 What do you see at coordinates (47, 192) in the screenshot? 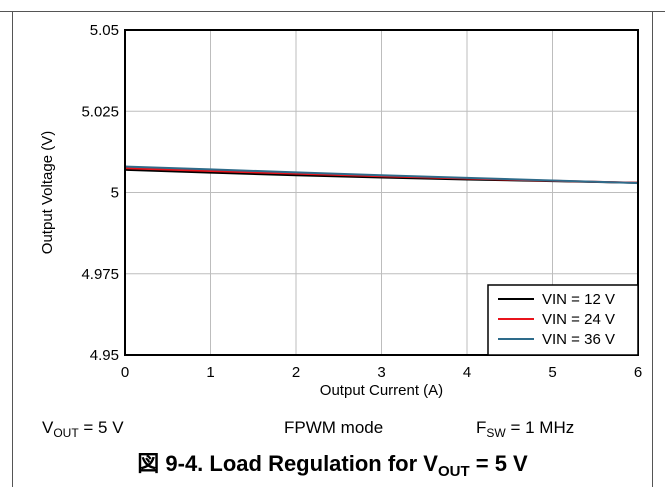
I see `y-axis-label: Output Voltage (V)` at bounding box center [47, 192].